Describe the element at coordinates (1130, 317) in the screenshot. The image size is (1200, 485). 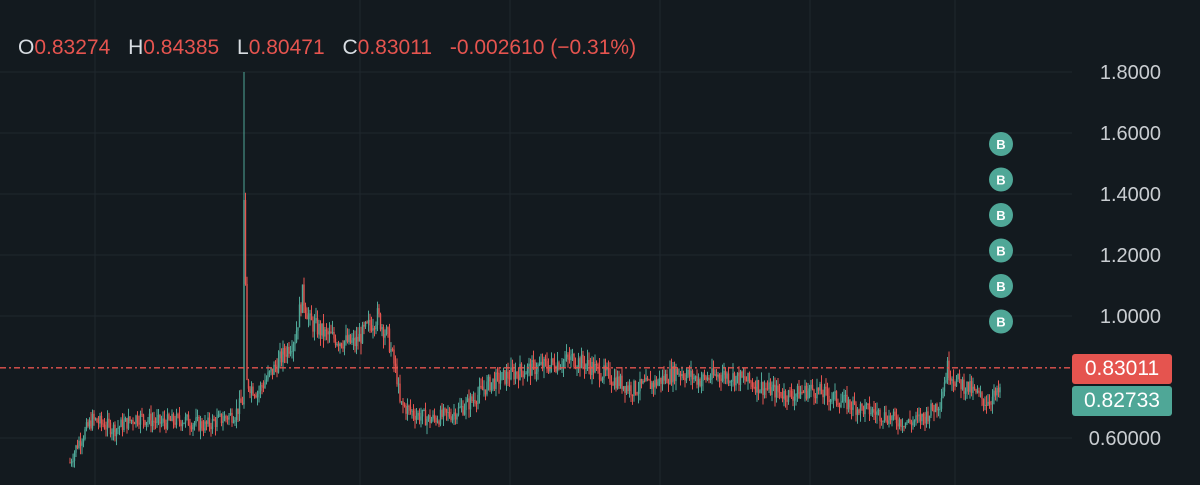
I see `y-tick-label: 1.0000` at that location.